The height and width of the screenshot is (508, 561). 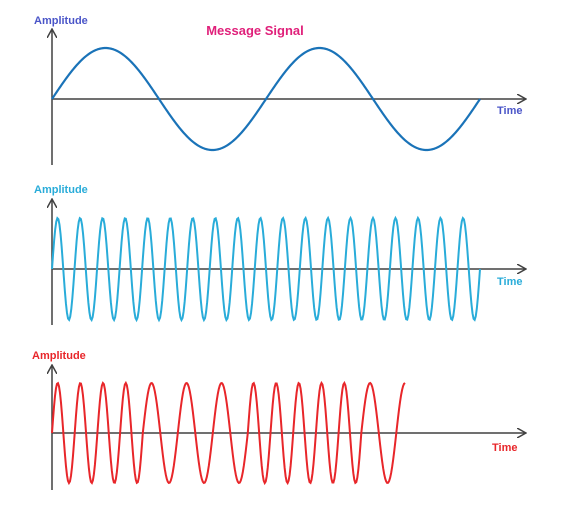 I want to click on carrier-x-label: Time, so click(x=509, y=282).